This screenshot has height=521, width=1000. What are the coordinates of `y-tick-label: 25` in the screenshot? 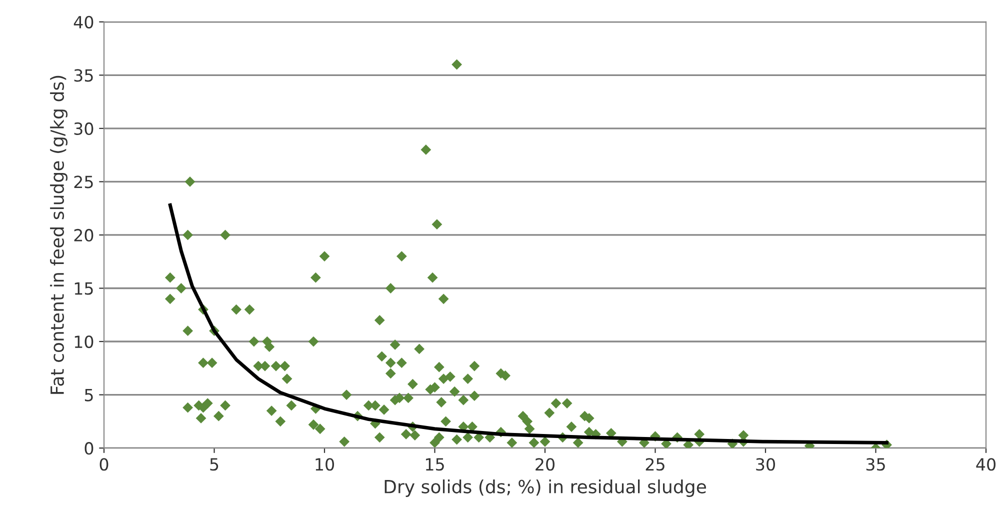 It's located at (83, 182).